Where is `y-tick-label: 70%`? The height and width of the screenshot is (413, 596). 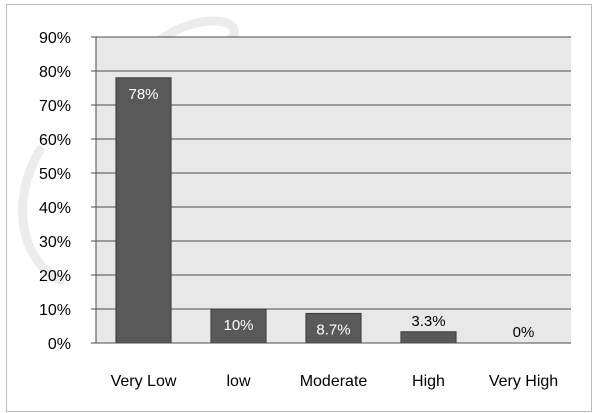 y-tick-label: 70% is located at coordinates (55, 106).